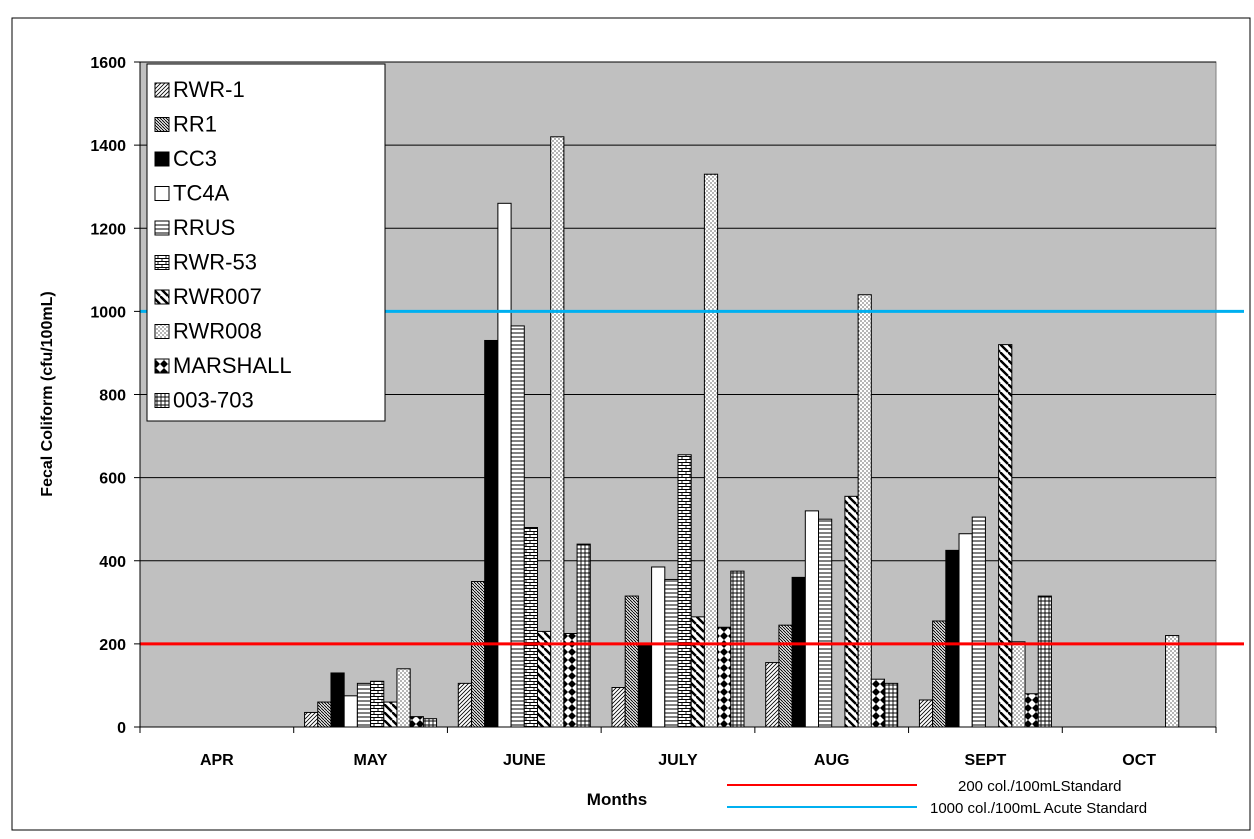 This screenshot has width=1254, height=839. What do you see at coordinates (583, 635) in the screenshot?
I see `bar-003-703-june` at bounding box center [583, 635].